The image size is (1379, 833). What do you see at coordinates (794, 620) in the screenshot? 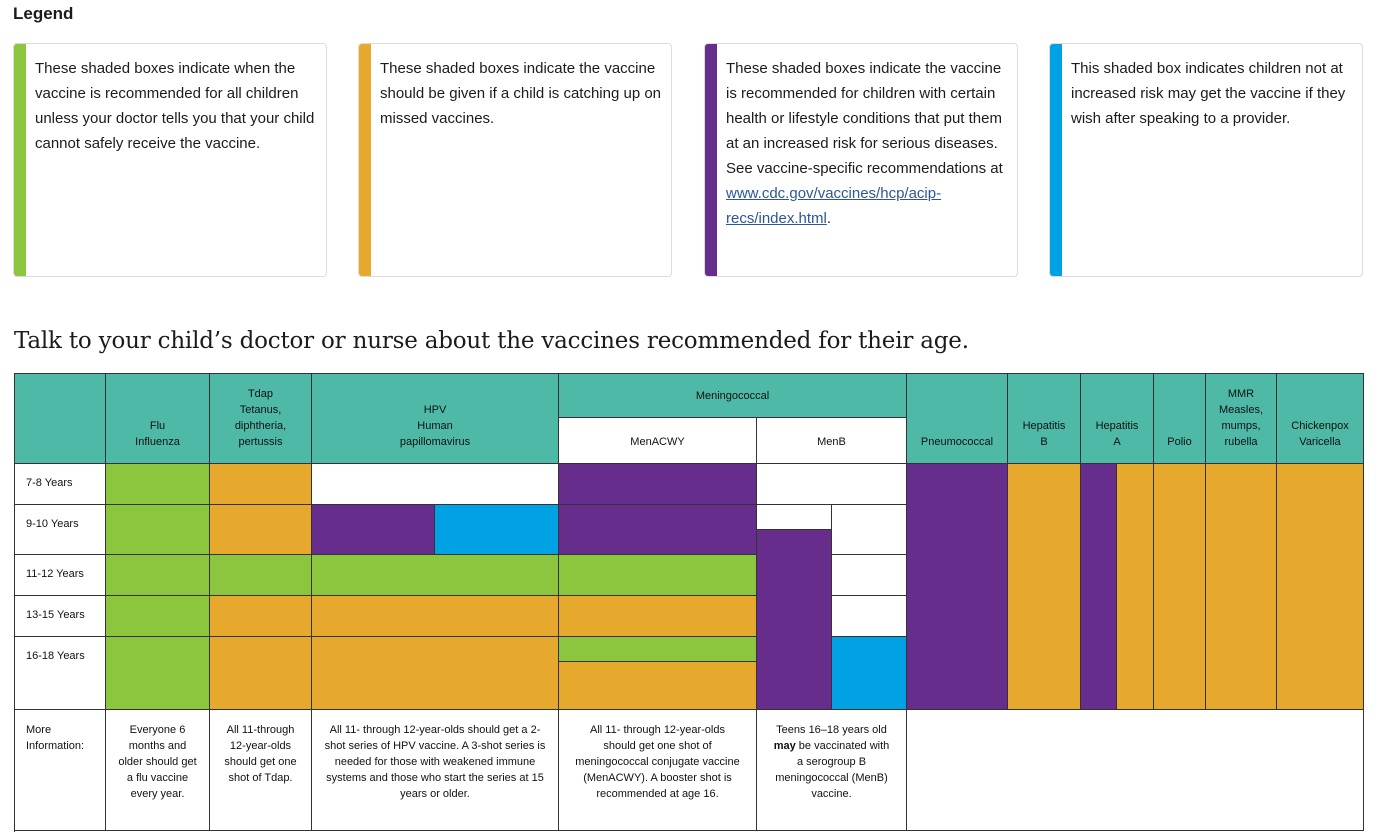
I see `cell-menb-high-risk` at bounding box center [794, 620].